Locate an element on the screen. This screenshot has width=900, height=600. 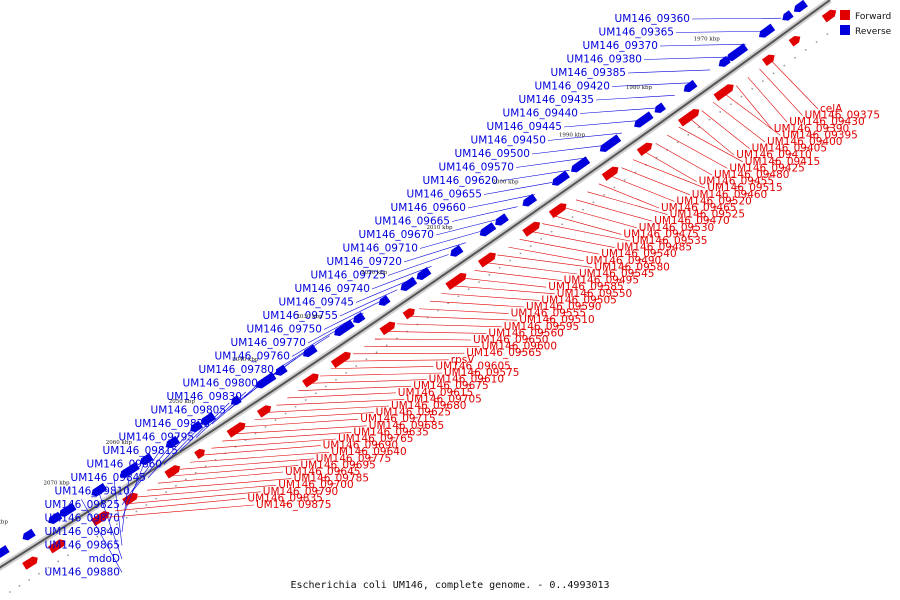
forward-gene-label: UM146_09790 is located at coordinates (300, 492).